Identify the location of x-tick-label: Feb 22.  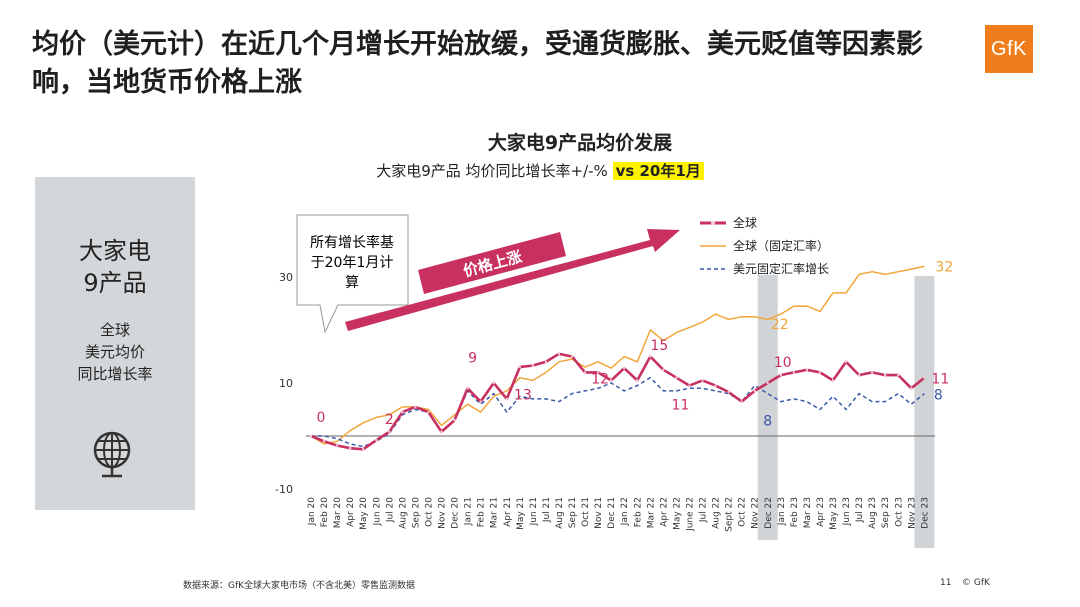
(638, 512).